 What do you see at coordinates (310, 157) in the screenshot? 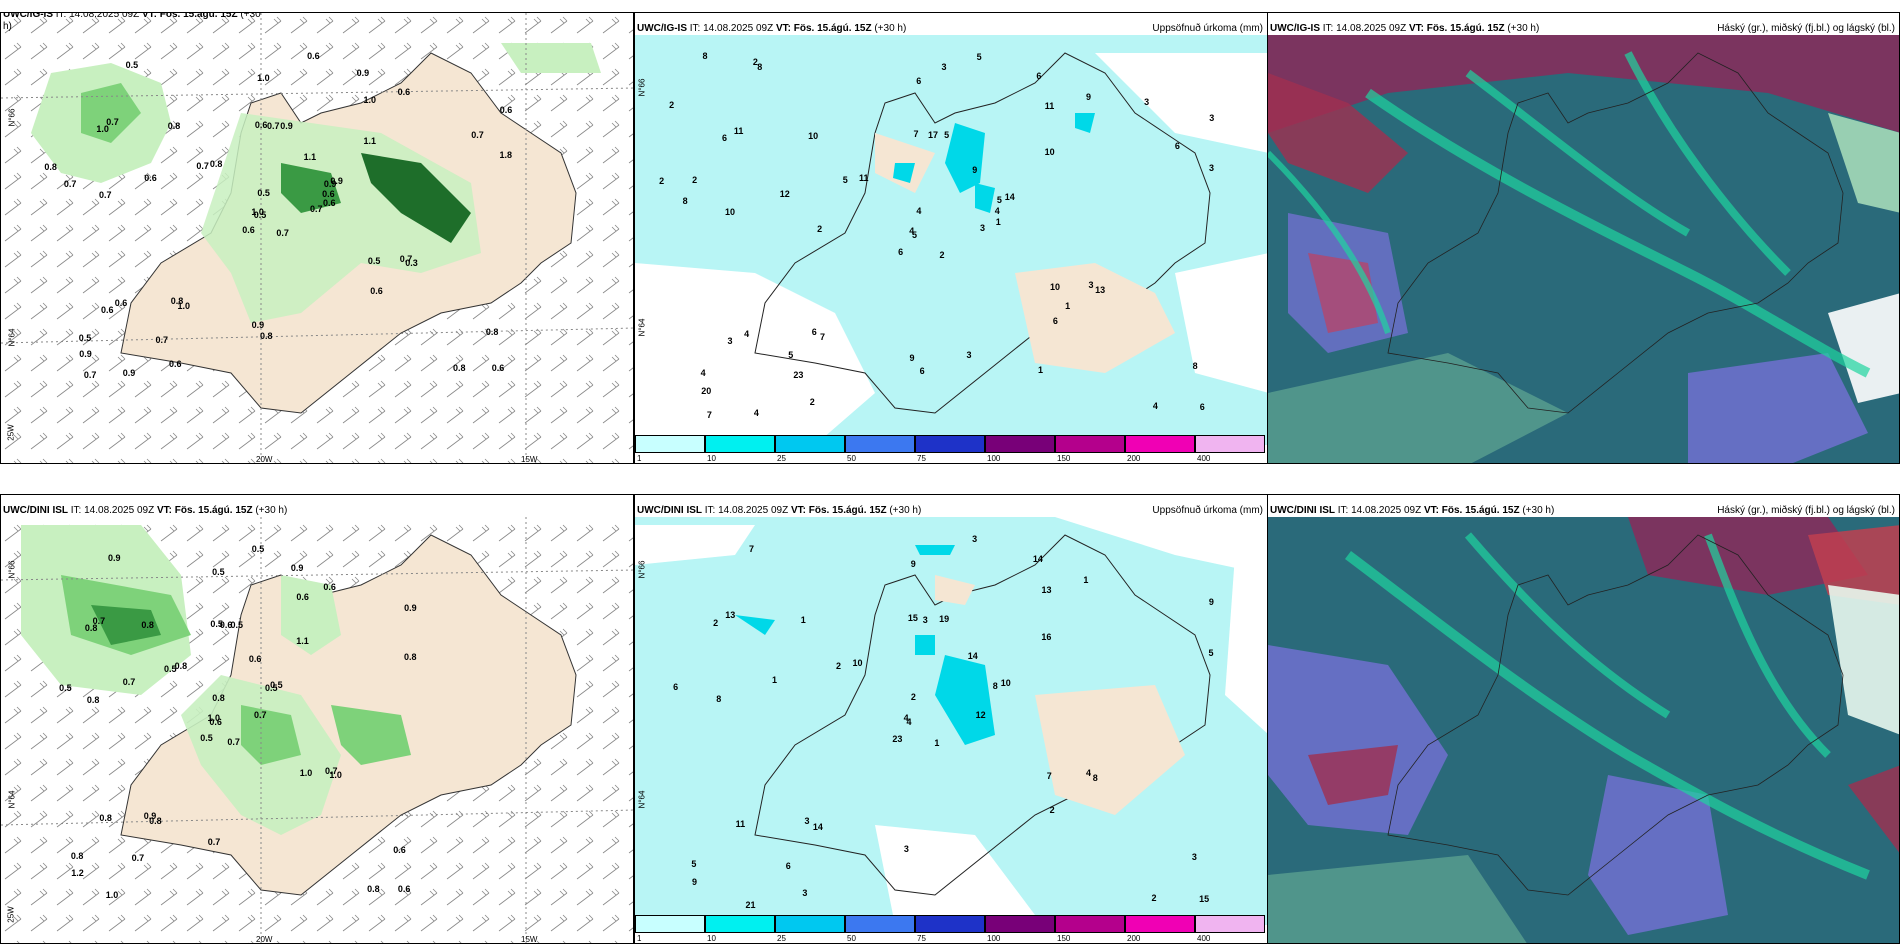
I see `map-value-label: 1.1` at bounding box center [310, 157].